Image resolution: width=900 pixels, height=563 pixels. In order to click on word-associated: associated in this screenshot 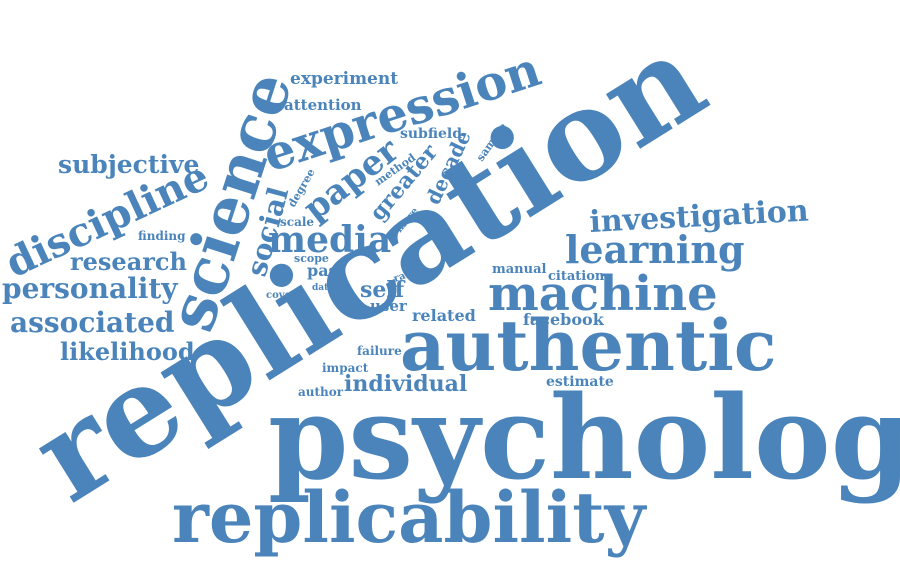, I will do `click(92, 322)`.